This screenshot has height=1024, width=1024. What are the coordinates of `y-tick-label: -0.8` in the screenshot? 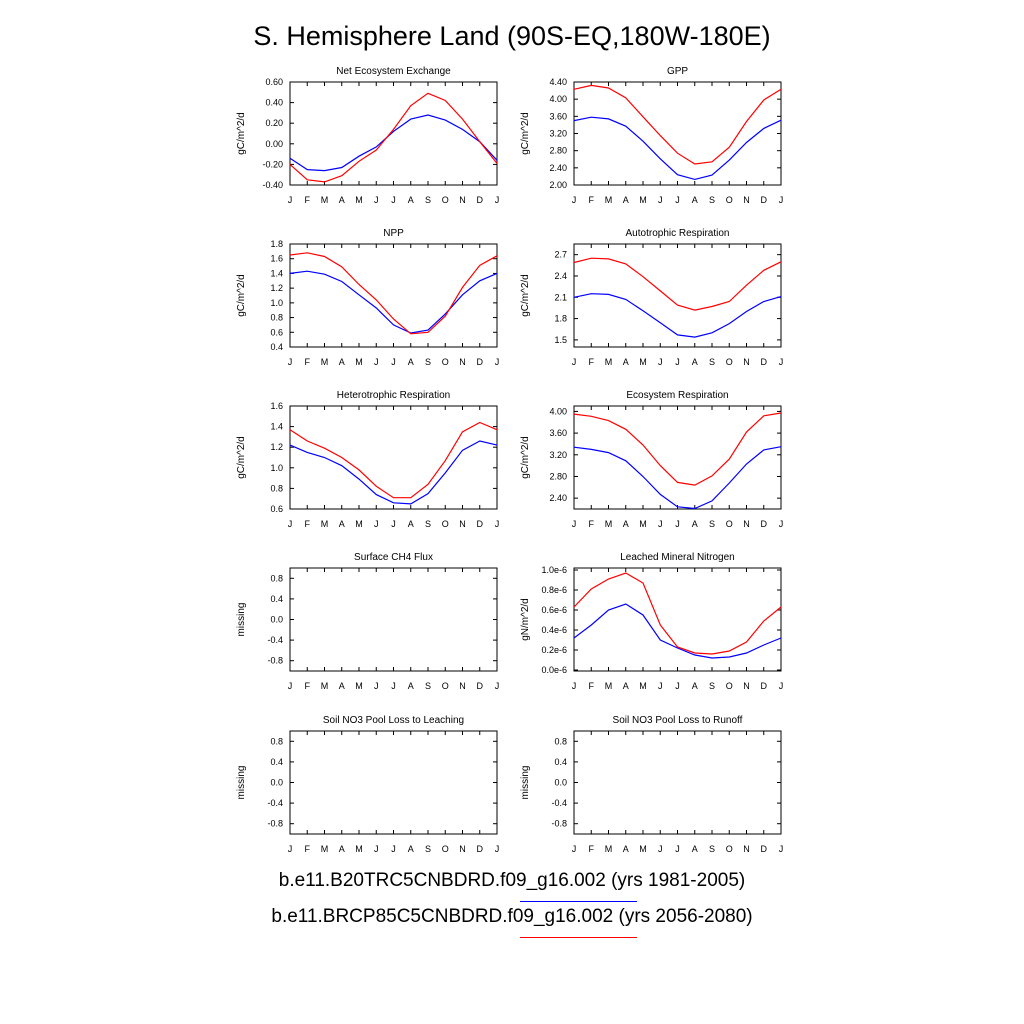 It's located at (275, 661).